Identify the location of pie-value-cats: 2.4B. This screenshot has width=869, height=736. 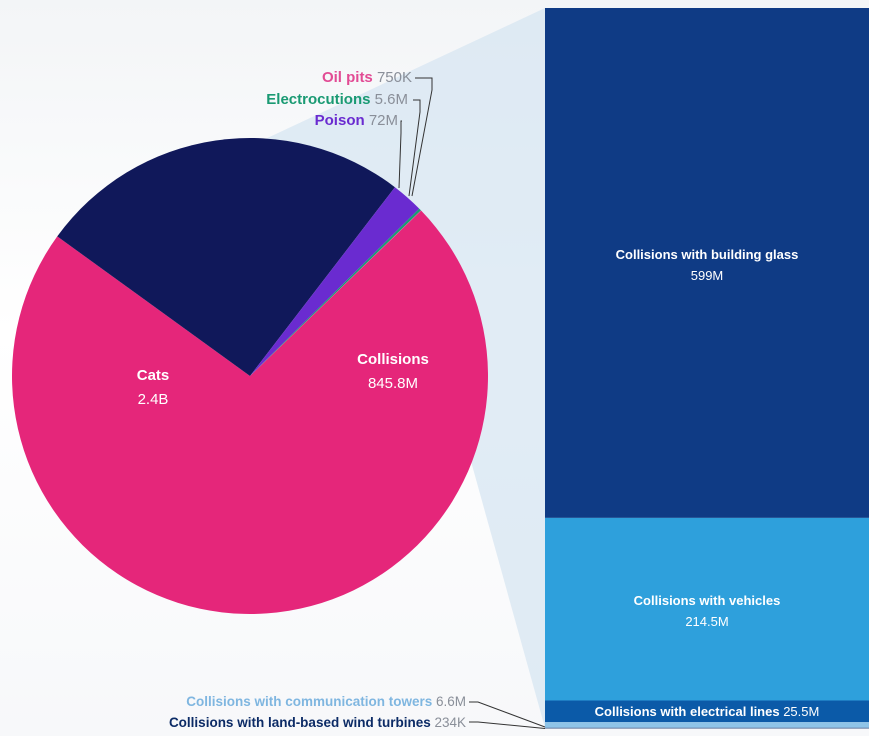
(153, 399).